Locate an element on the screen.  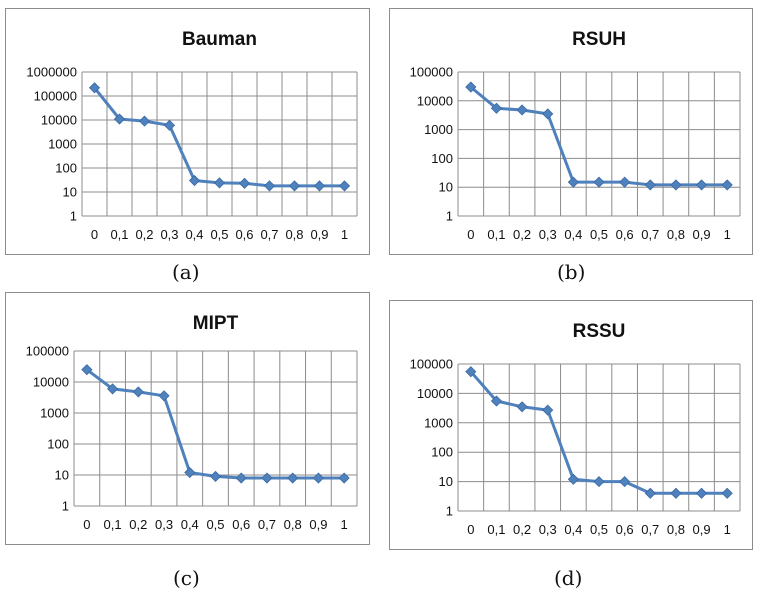
figure-caption: (d) is located at coordinates (568, 578).